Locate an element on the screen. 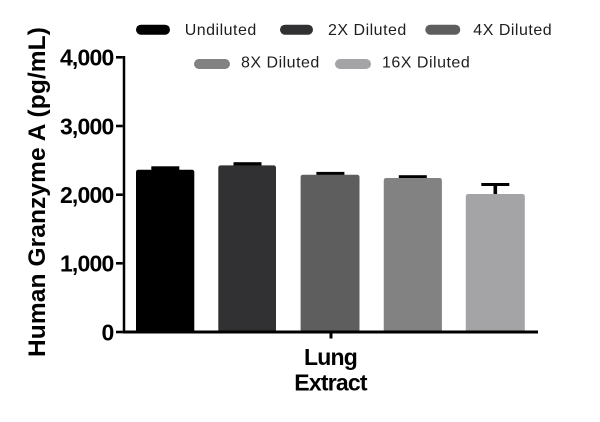 Image resolution: width=600 pixels, height=422 pixels. svg-text: Human Granzyme A (pg/mL) is located at coordinates (37, 192).